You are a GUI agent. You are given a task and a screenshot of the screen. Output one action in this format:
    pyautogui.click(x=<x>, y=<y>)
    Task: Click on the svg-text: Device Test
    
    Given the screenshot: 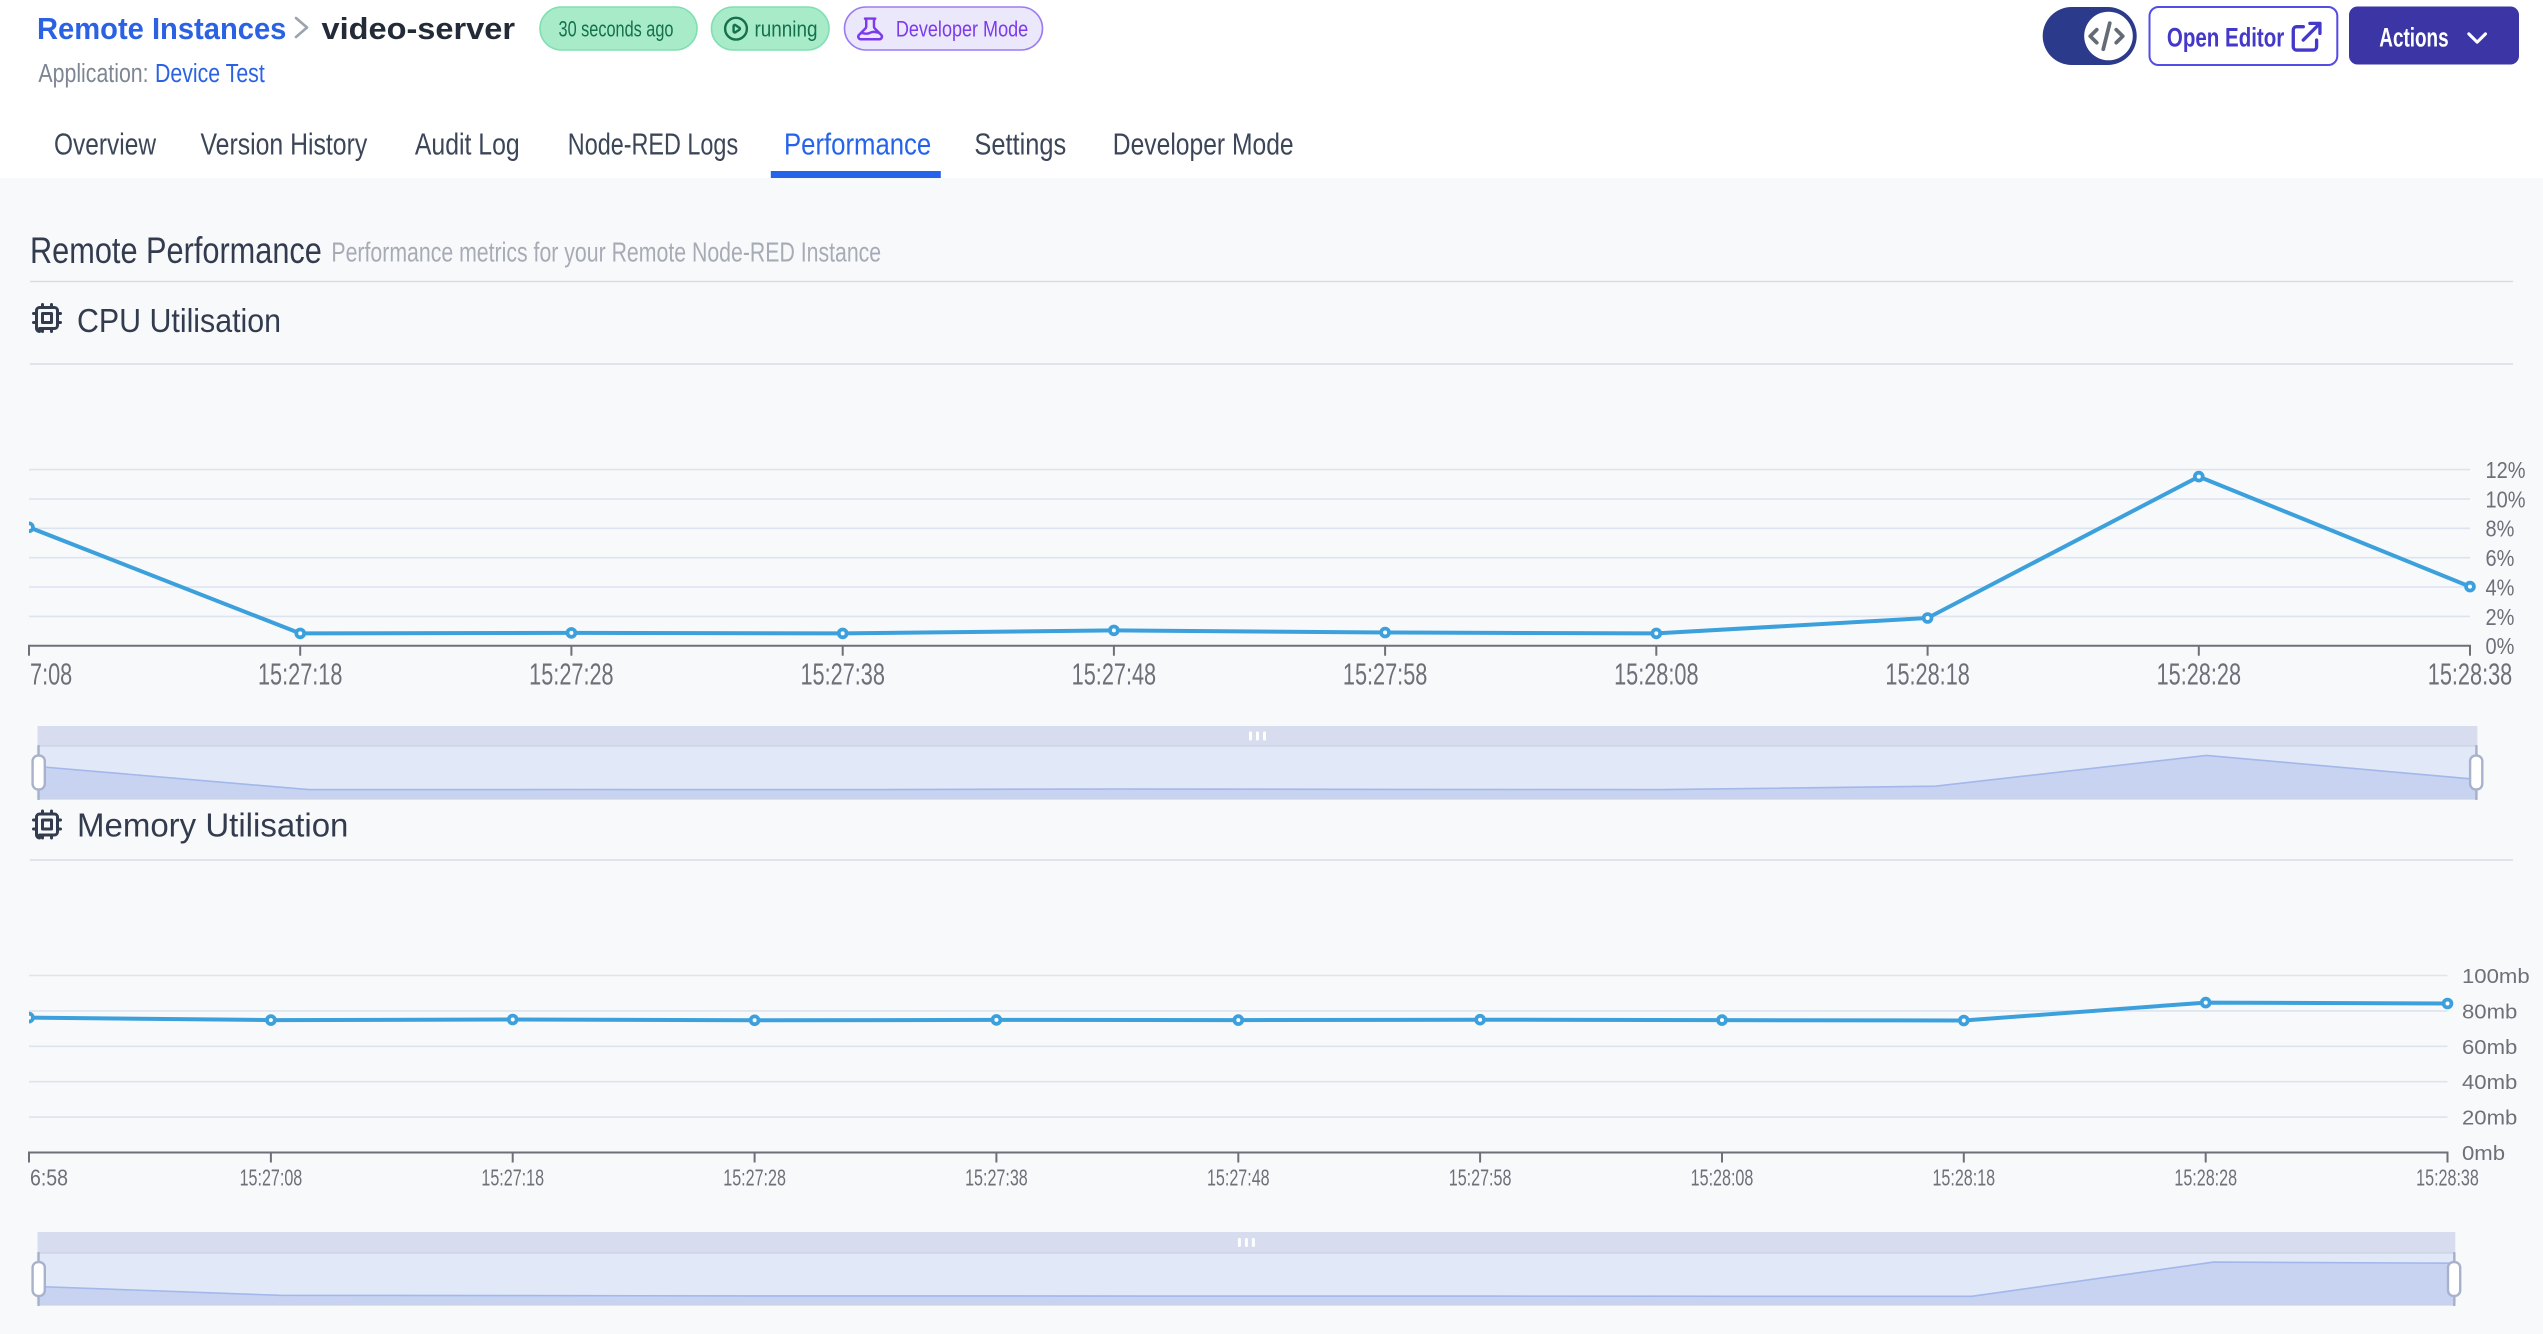 What is the action you would take?
    pyautogui.click(x=210, y=74)
    